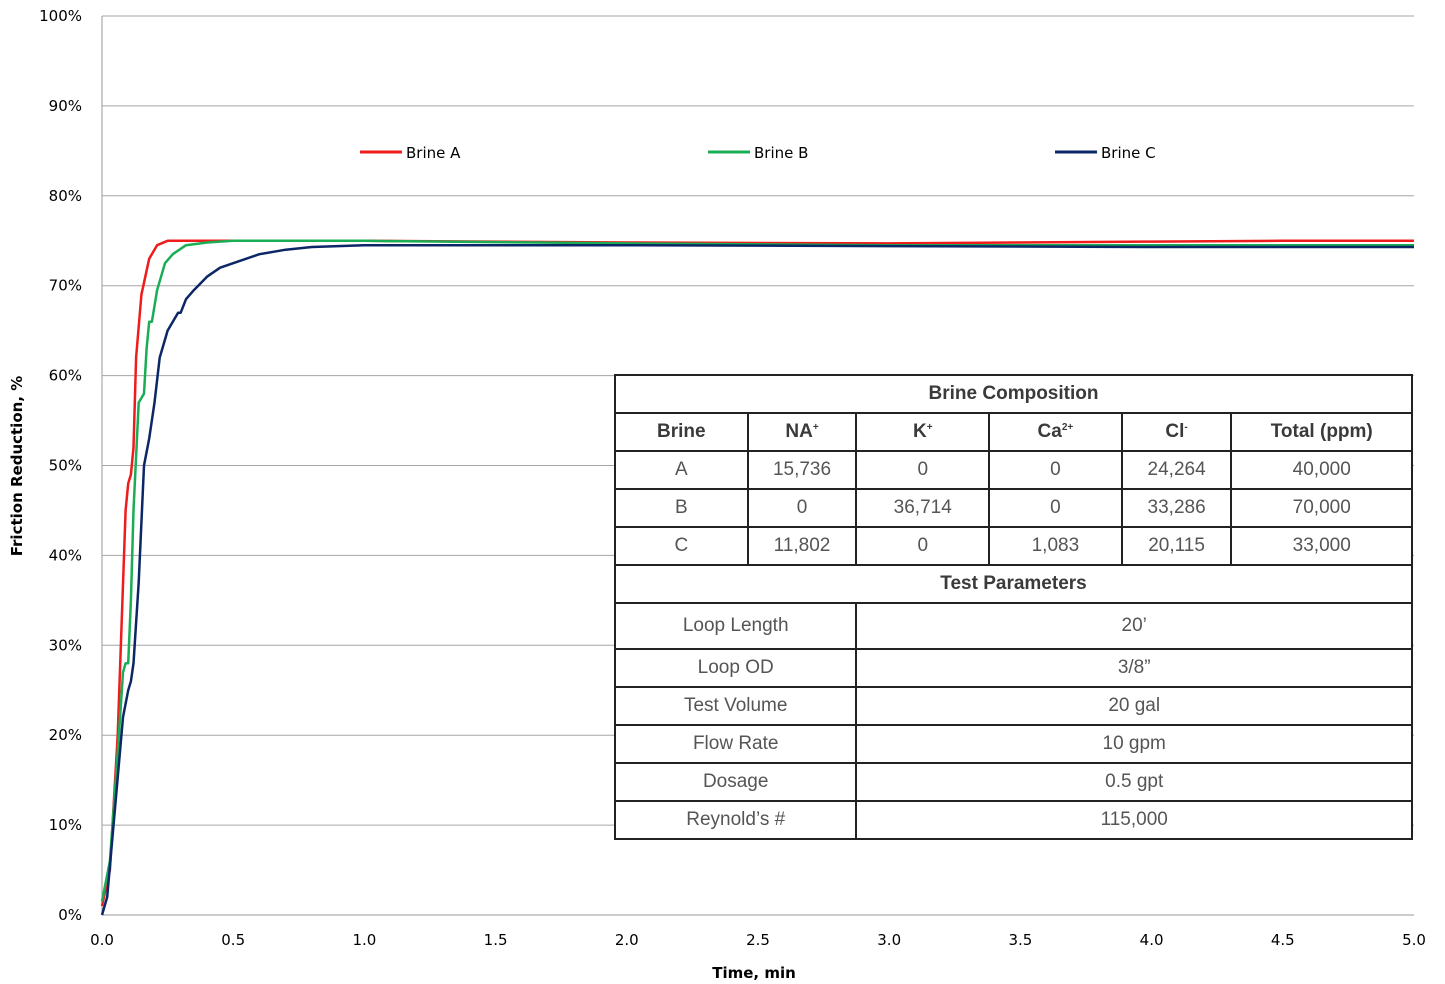 The height and width of the screenshot is (984, 1445). I want to click on x-tick-label: 2.0, so click(627, 940).